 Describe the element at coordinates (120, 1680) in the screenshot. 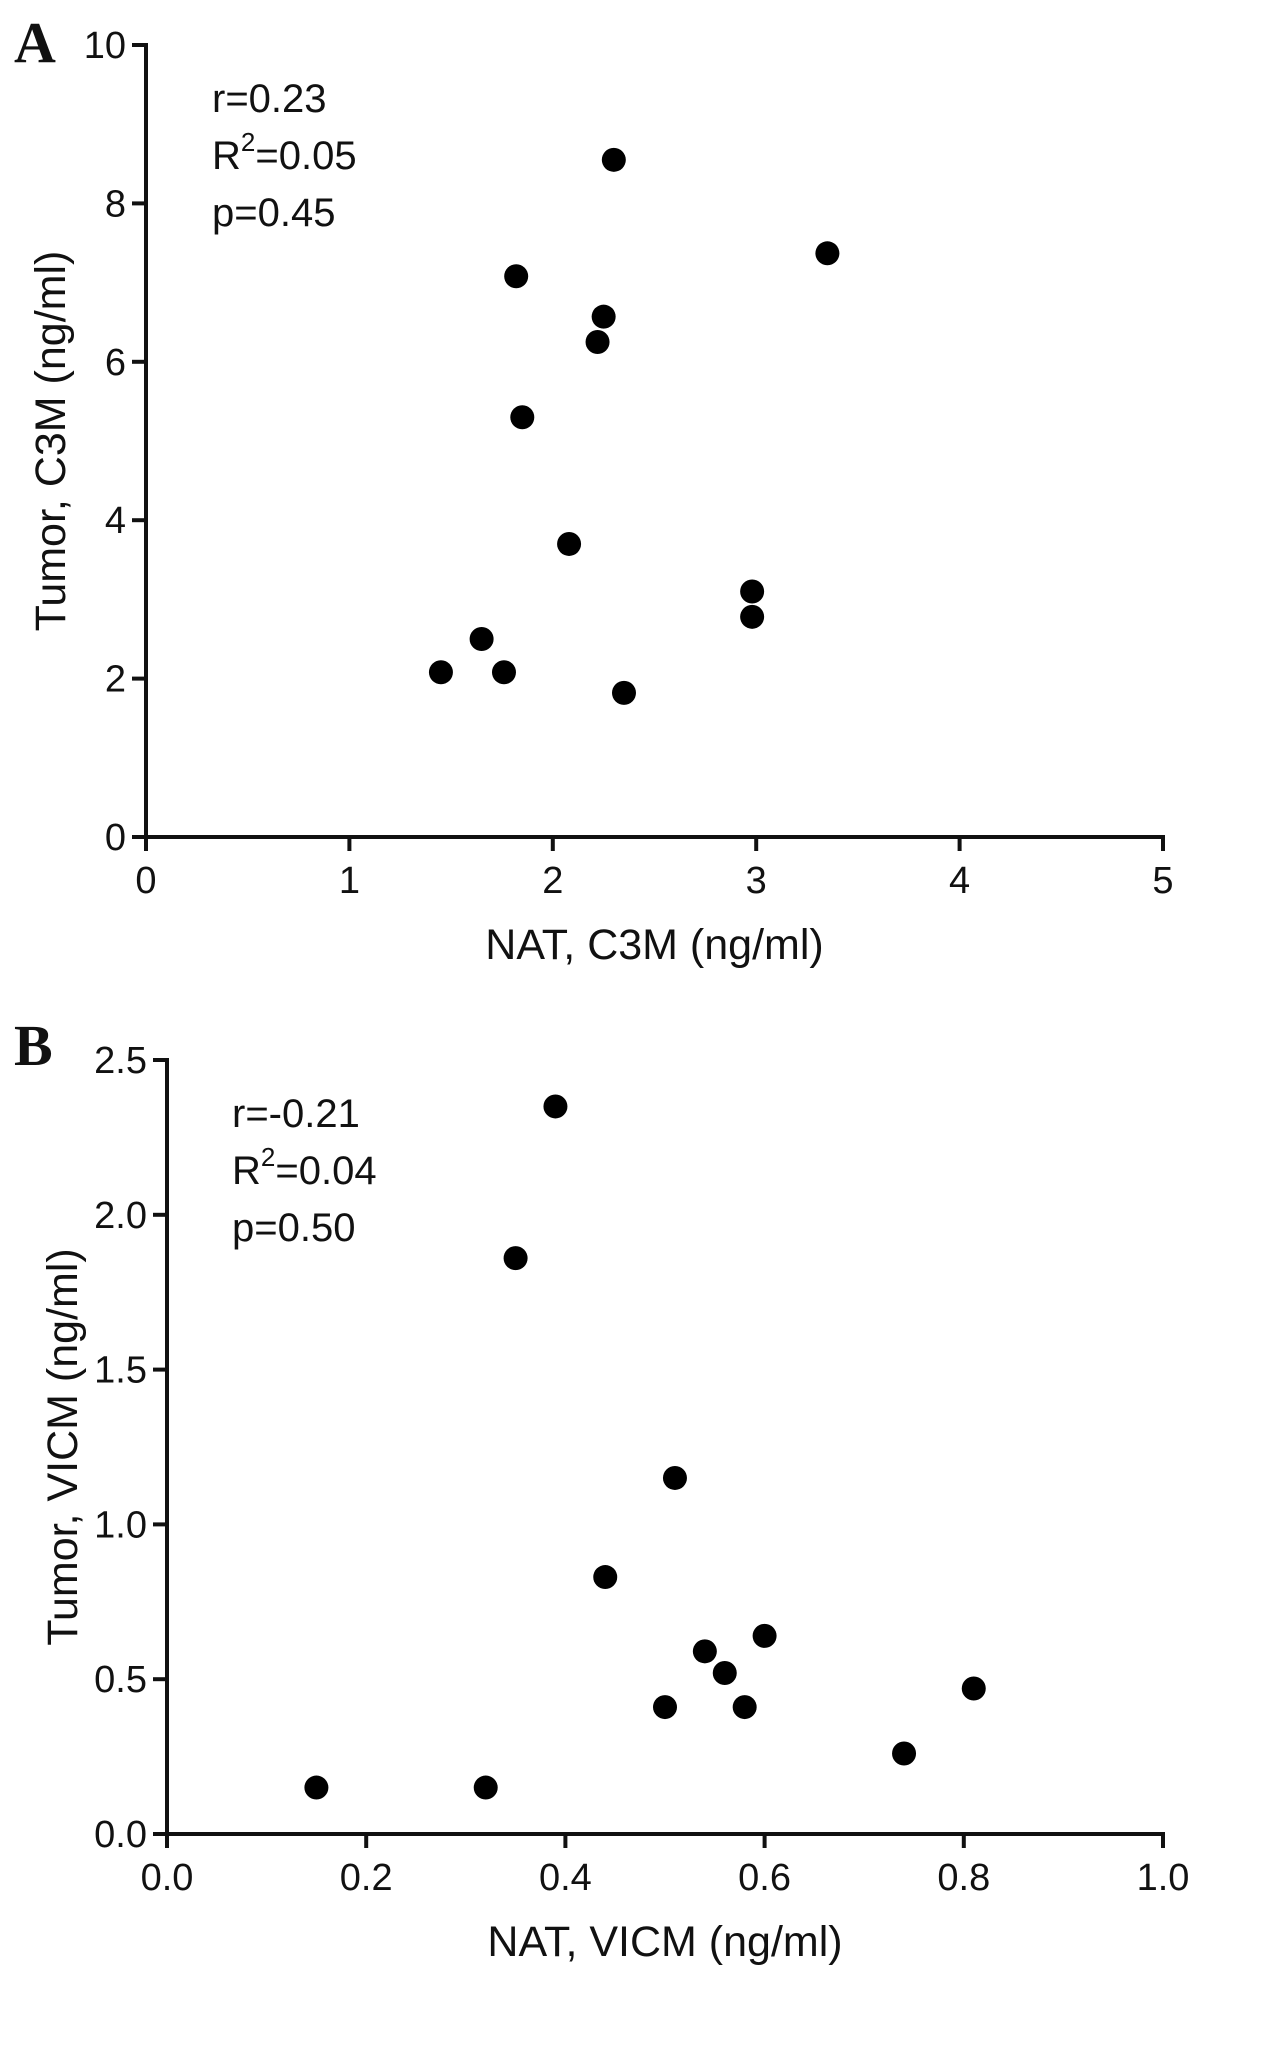

I see `y-tick-label: 0.5` at that location.